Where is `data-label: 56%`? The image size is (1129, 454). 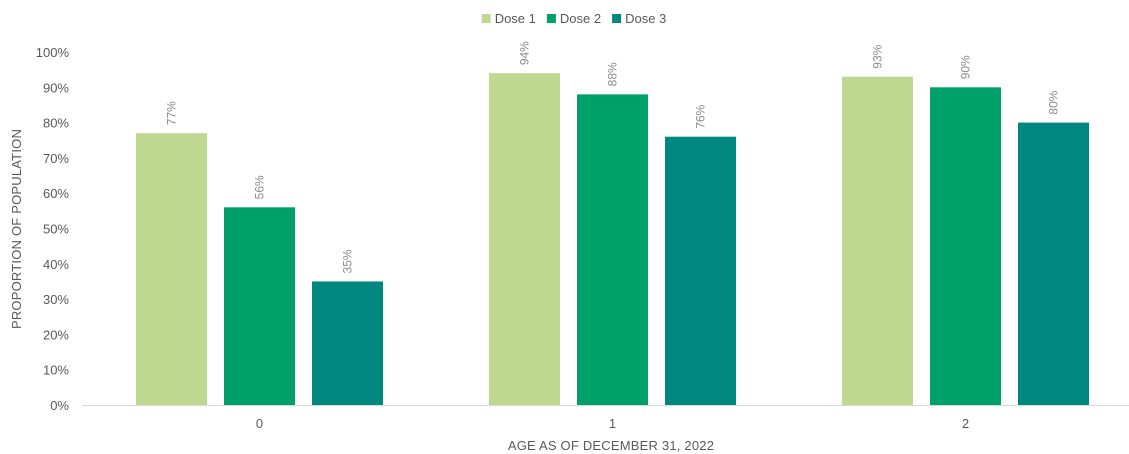
data-label: 56% is located at coordinates (260, 187).